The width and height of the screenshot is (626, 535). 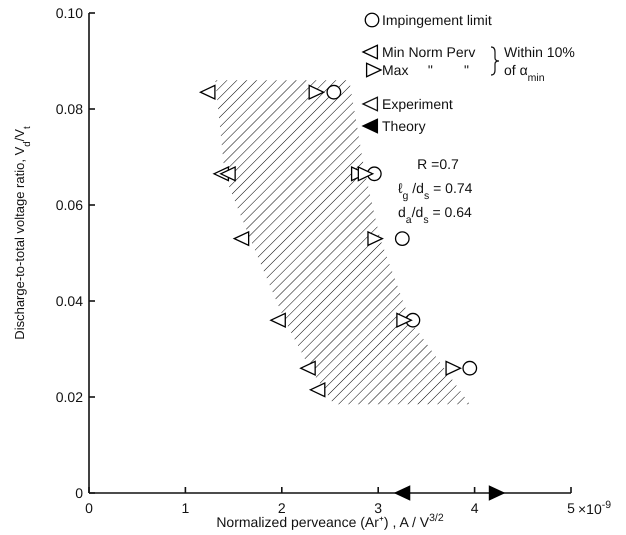 What do you see at coordinates (70, 300) in the screenshot?
I see `y-tick-label: 0.04` at bounding box center [70, 300].